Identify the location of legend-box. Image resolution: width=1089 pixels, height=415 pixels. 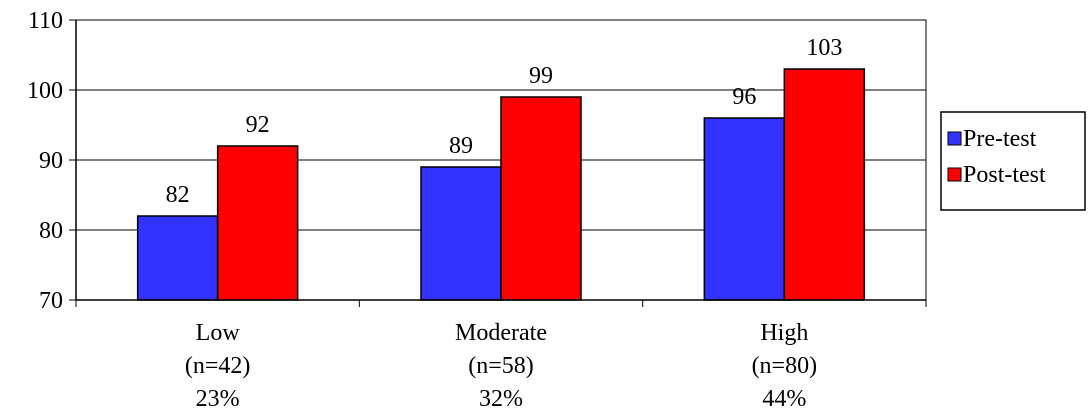
(1013, 161).